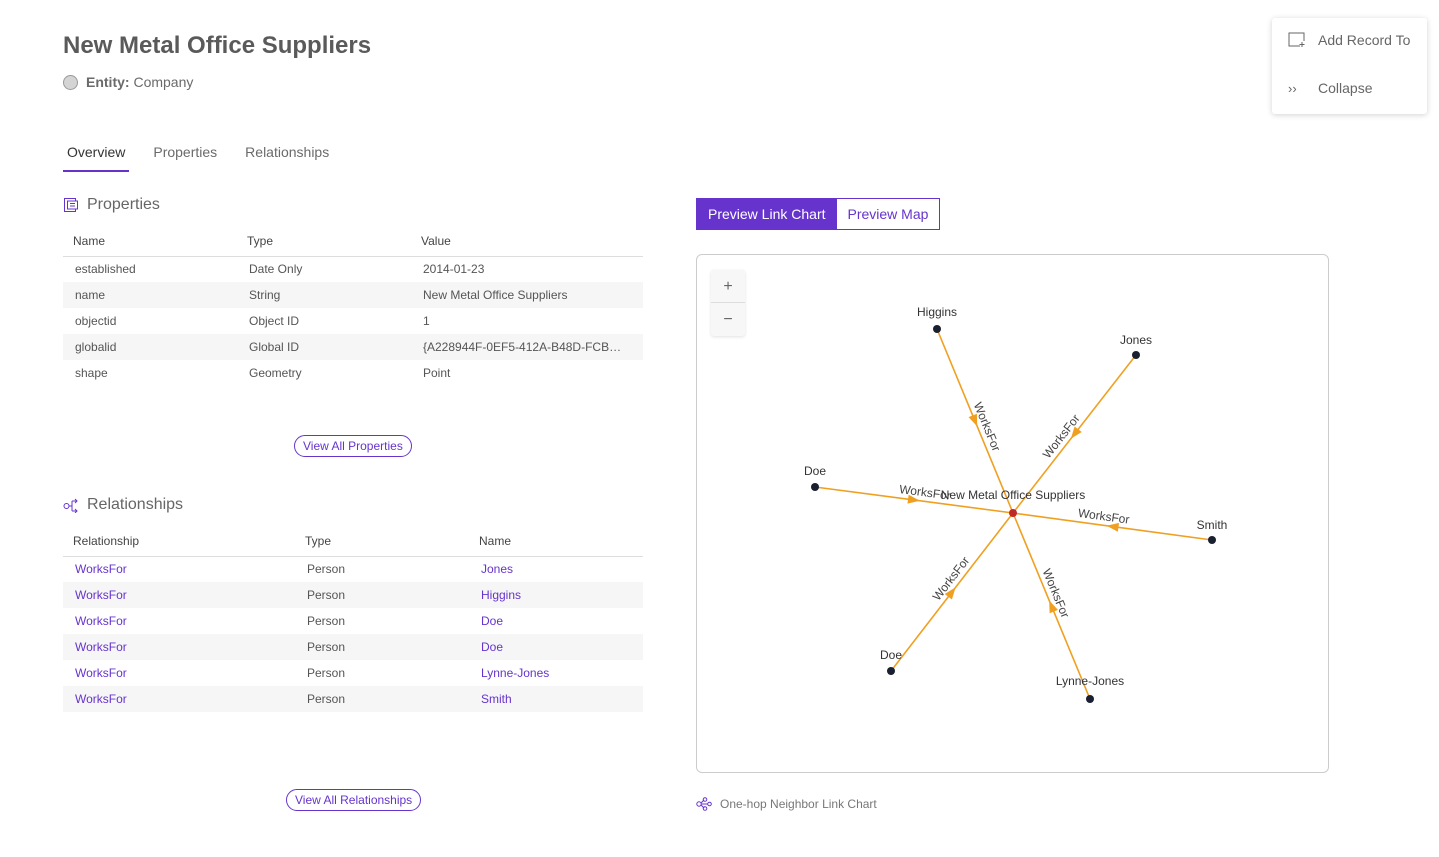  What do you see at coordinates (1296, 39) in the screenshot?
I see `add-record-icon` at bounding box center [1296, 39].